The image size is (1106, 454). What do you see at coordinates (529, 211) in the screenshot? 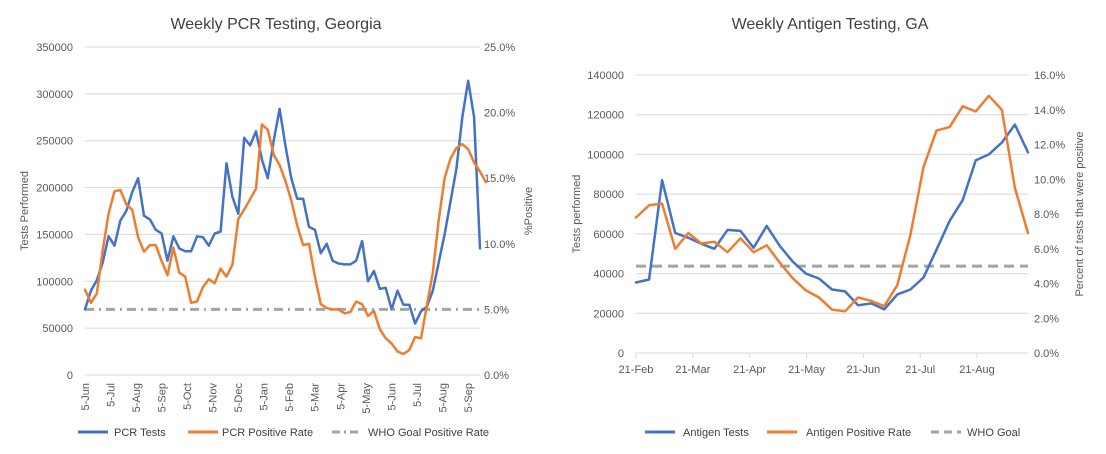
I see `y2-axis-label: %Positive` at bounding box center [529, 211].